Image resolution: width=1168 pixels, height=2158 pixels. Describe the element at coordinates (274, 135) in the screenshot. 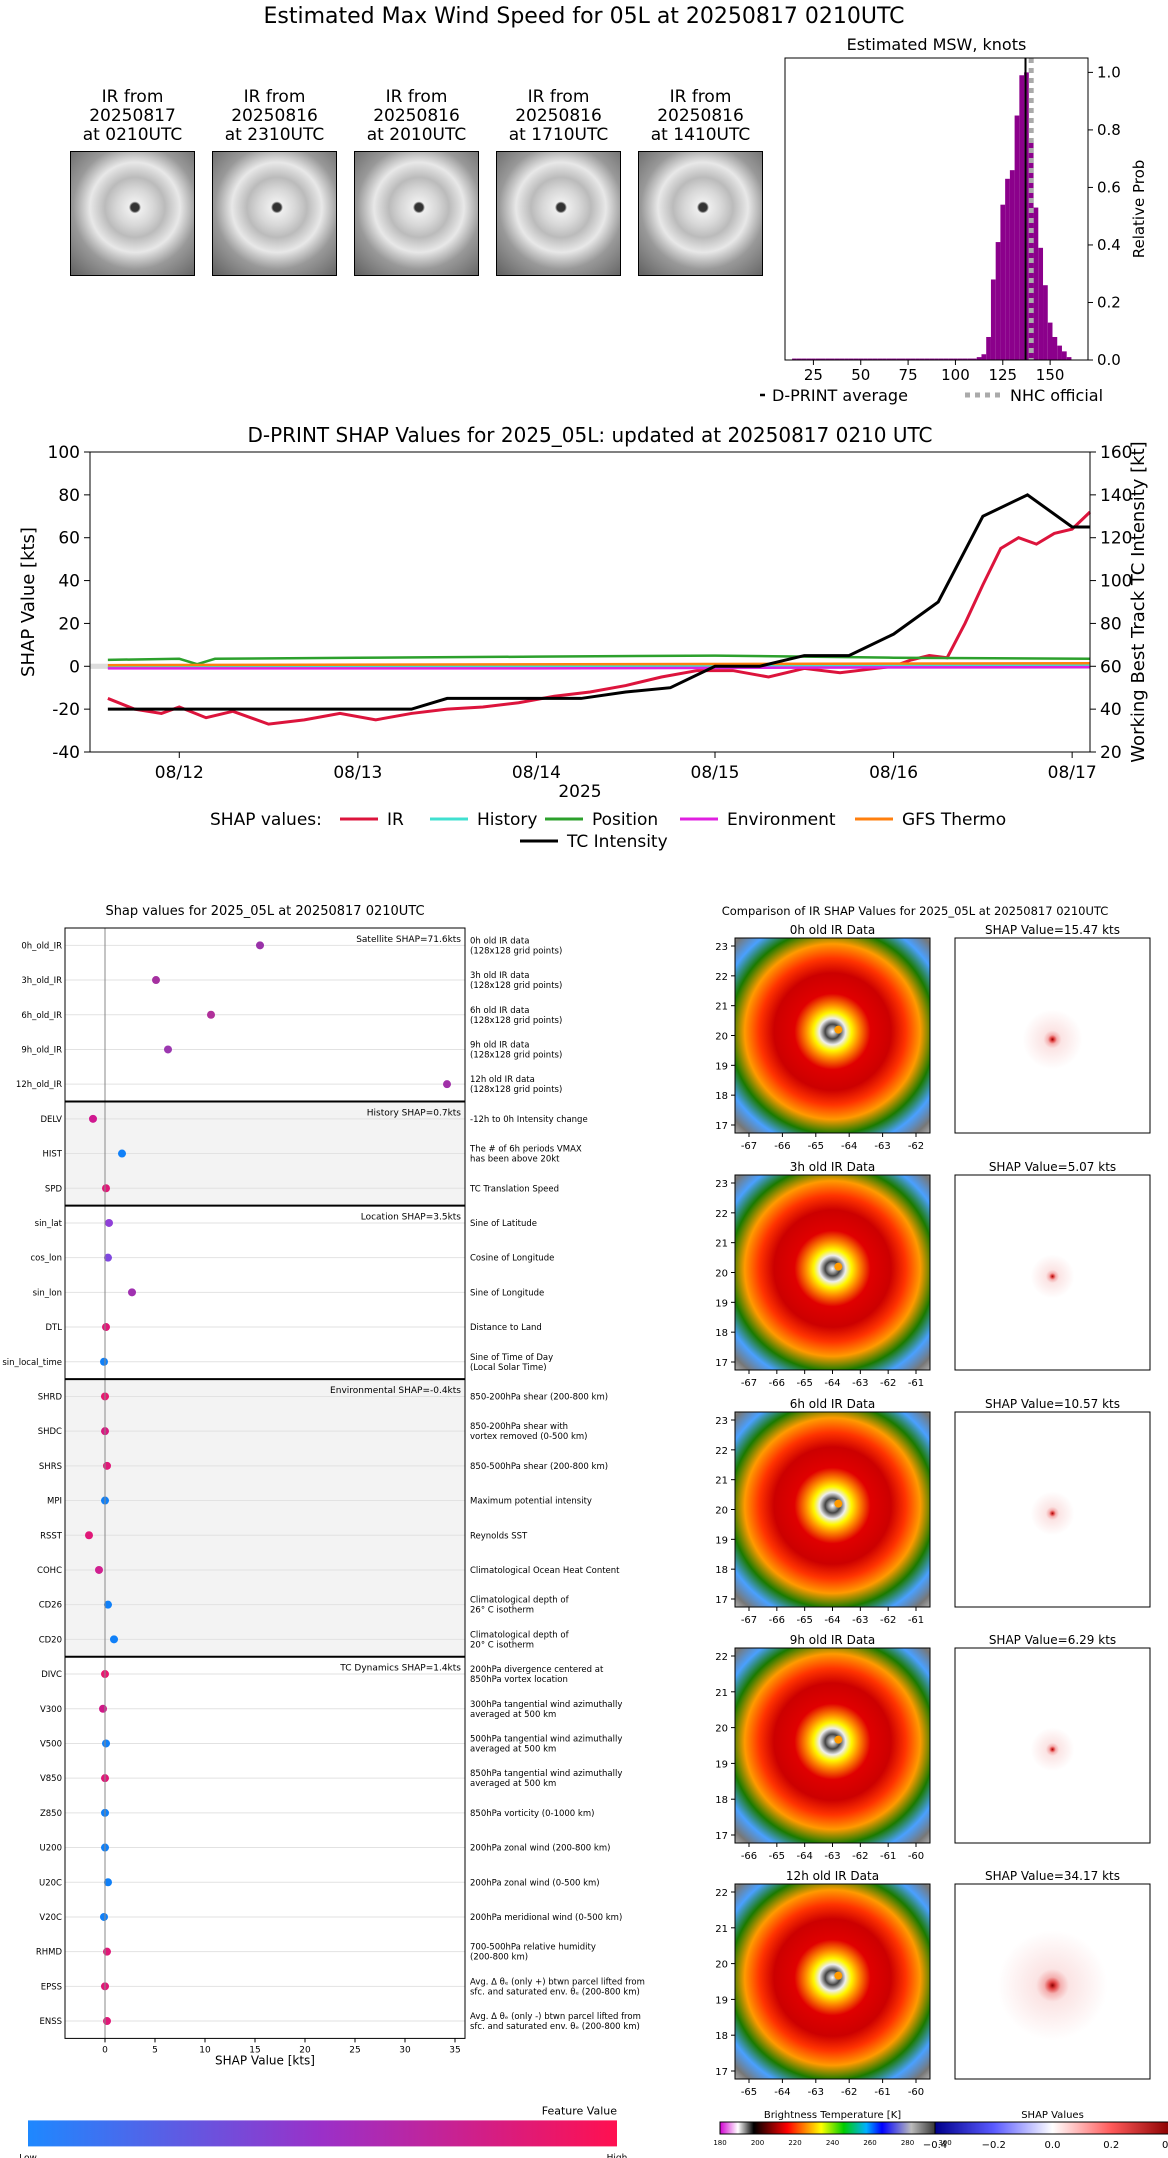

I see `ir-thumbnail-caption-line: at 2310UTC` at that location.